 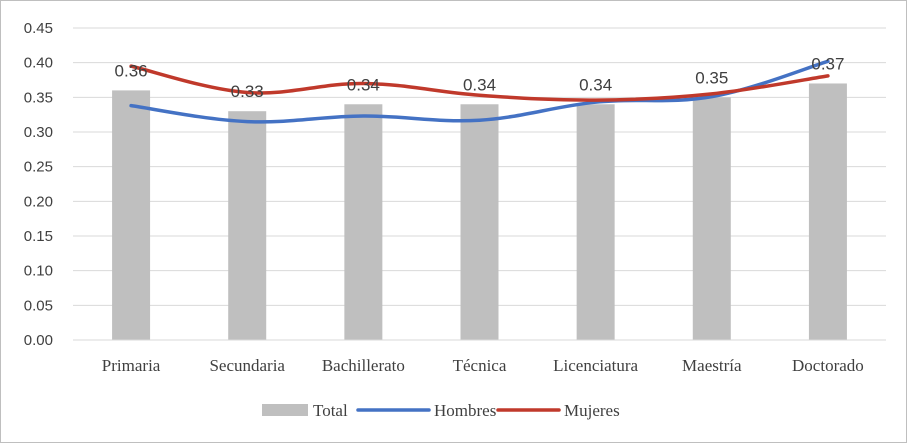 I want to click on y-tick-label: 0.15, so click(x=38, y=236).